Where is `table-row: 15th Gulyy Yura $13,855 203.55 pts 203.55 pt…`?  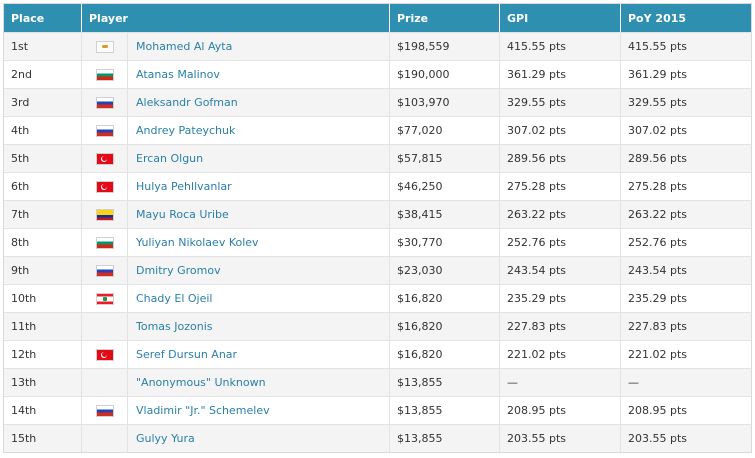
table-row: 15th Gulyy Yura $13,855 203.55 pts 203.55 pt… is located at coordinates (377, 438).